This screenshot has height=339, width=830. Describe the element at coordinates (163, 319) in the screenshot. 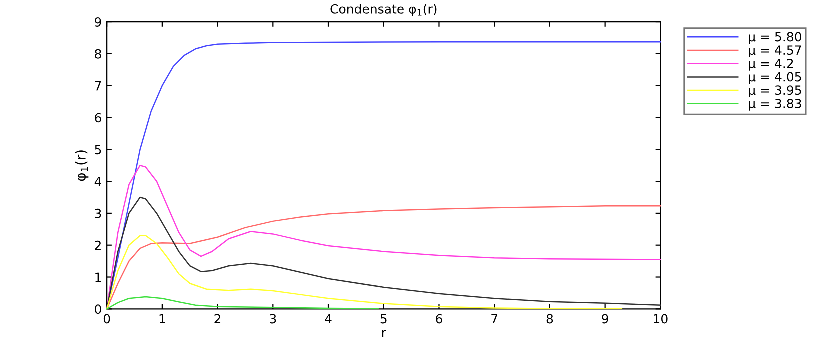

I see `x-tick-label: 1` at that location.